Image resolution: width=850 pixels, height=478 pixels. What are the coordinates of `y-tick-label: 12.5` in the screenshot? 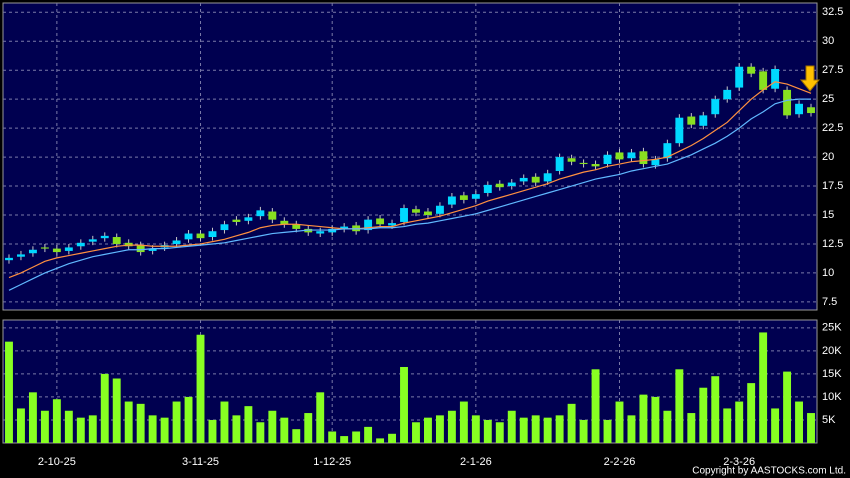 It's located at (832, 244).